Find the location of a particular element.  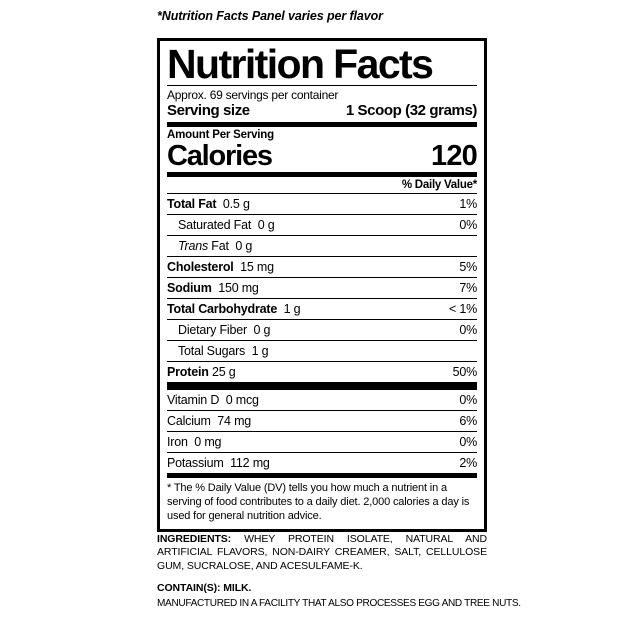

table-row: Vitamin D 0 mcg 0% is located at coordinates (322, 400).